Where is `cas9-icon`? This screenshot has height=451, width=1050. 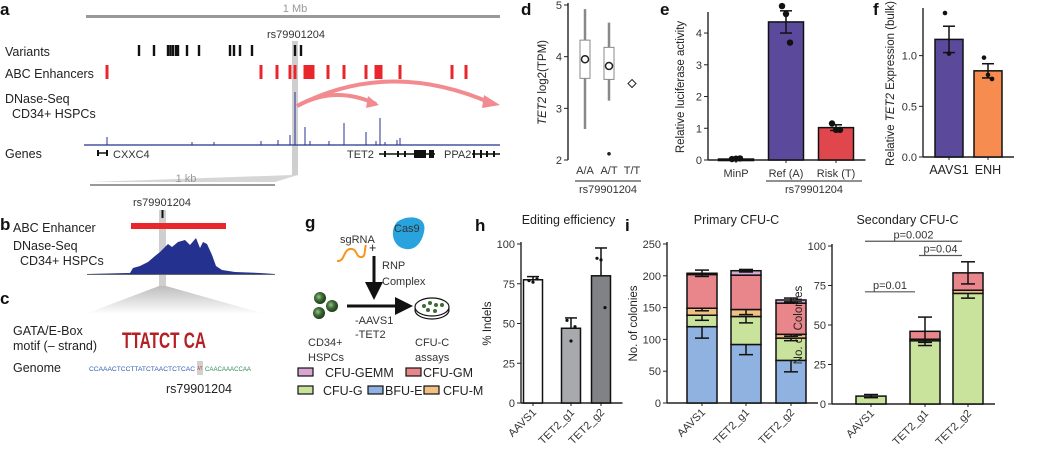 cas9-icon is located at coordinates (408, 233).